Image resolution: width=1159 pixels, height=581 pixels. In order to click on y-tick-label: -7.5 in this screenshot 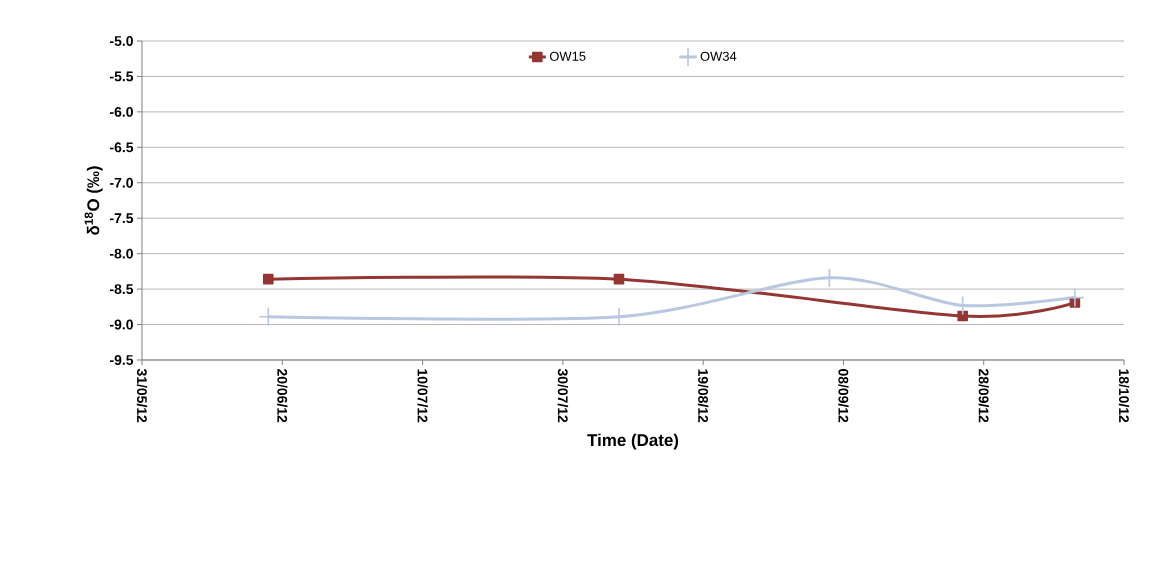, I will do `click(122, 218)`.